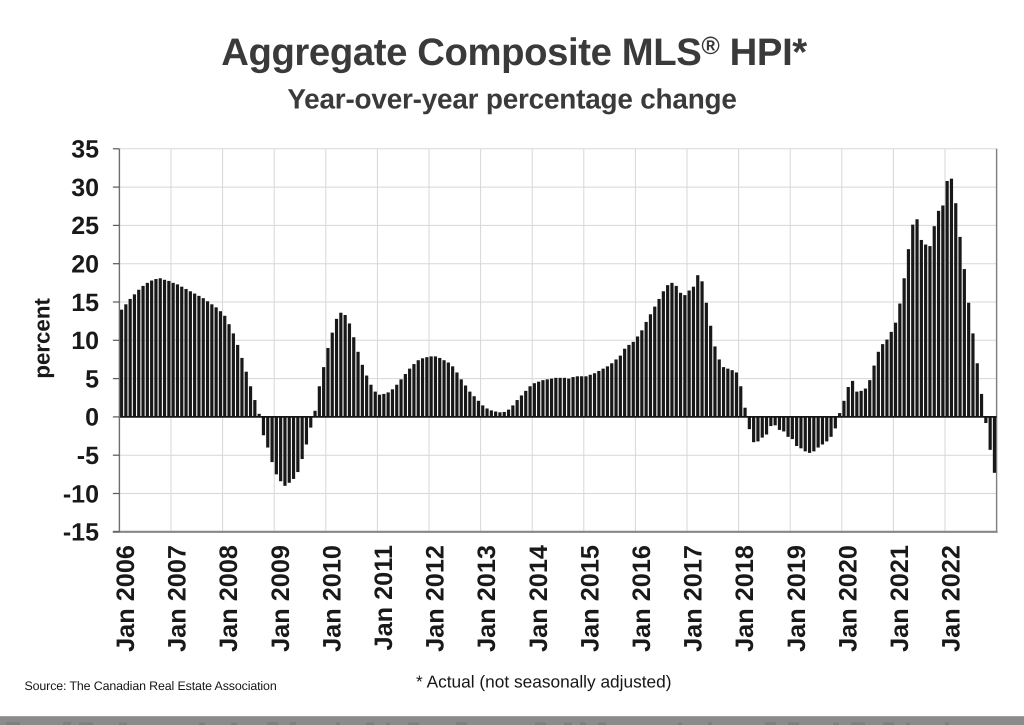  Describe the element at coordinates (797, 598) in the screenshot. I see `svg-text: Jan 2019` at that location.